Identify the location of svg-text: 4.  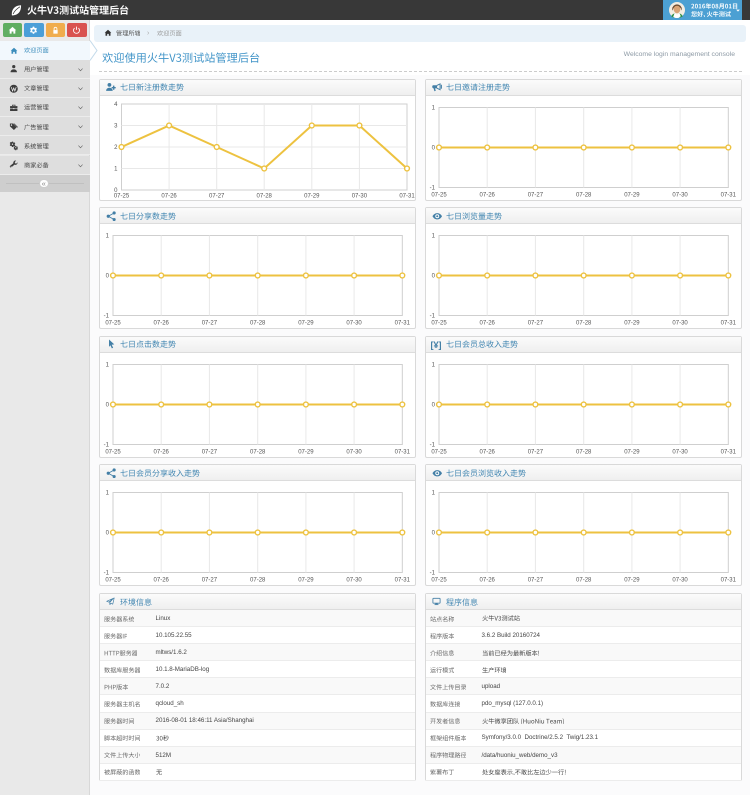
(116, 105).